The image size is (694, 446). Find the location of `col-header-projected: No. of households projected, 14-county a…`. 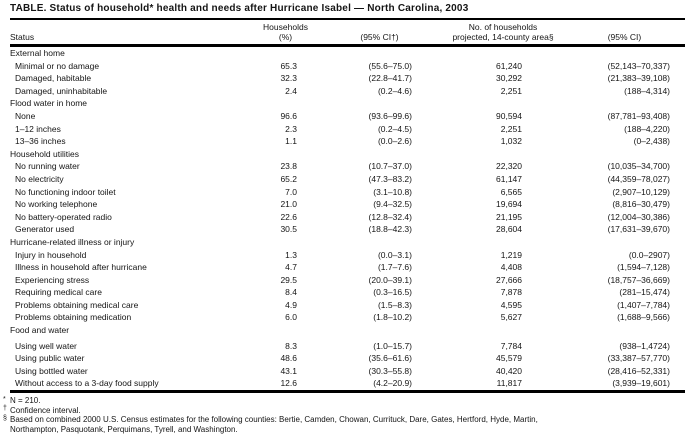

col-header-projected: No. of households projected, 14-county a… is located at coordinates (483, 33).